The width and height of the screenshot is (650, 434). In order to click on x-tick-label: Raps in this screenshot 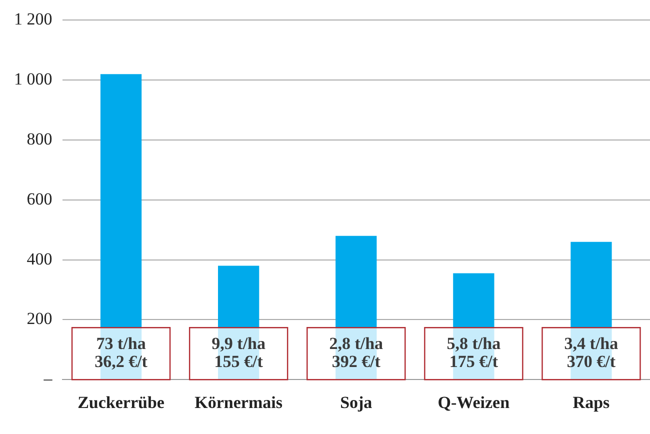, I will do `click(591, 402)`.